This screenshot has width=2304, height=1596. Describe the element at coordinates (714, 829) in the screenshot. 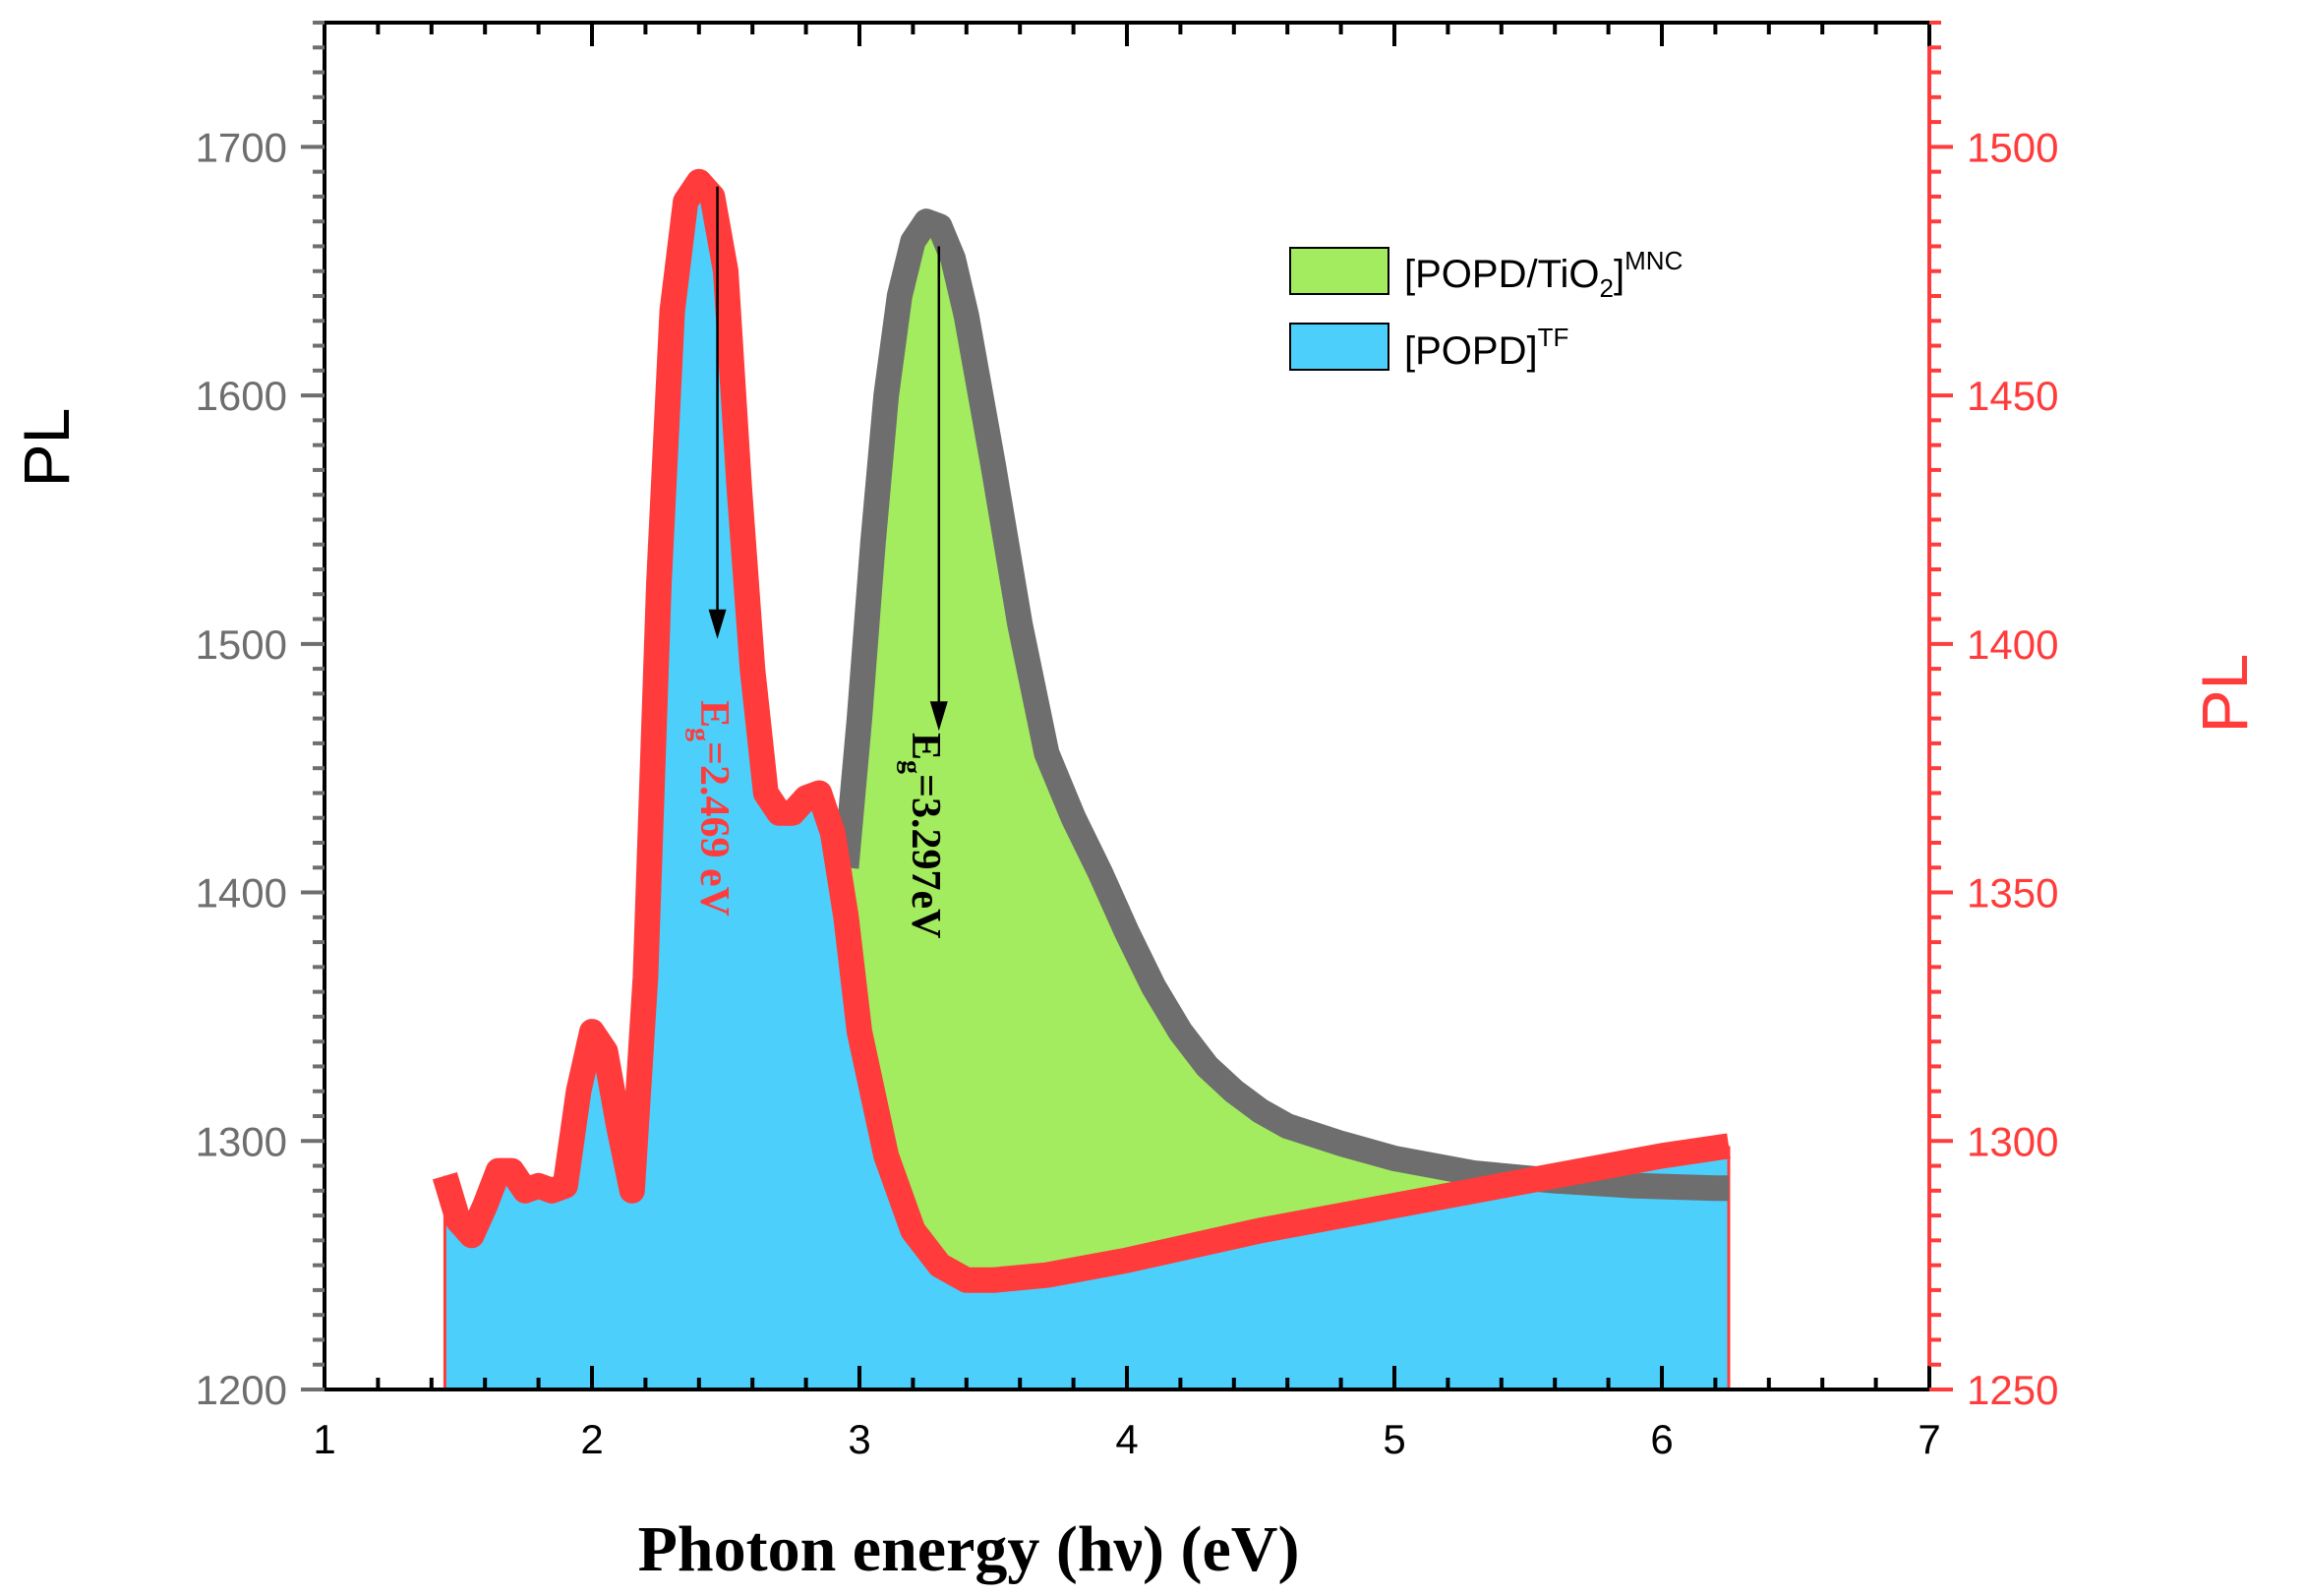

I see `anno-red-text: =2.469 eV` at that location.